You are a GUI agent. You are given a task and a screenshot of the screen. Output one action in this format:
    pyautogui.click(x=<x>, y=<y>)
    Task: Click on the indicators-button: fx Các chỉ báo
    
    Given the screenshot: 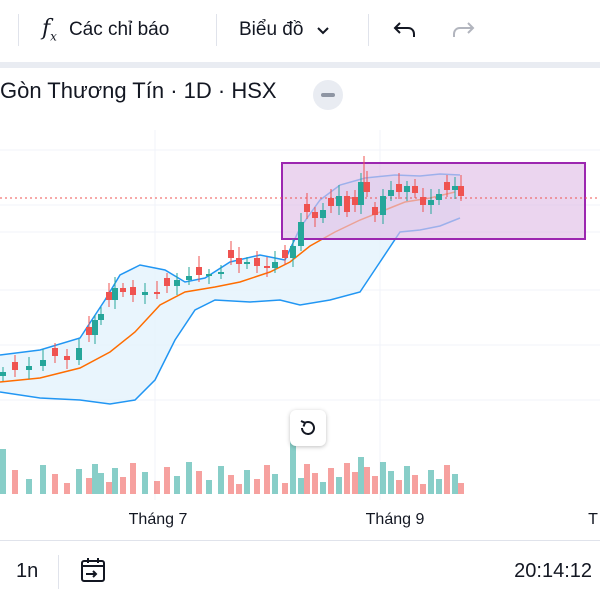 What is the action you would take?
    pyautogui.click(x=105, y=30)
    